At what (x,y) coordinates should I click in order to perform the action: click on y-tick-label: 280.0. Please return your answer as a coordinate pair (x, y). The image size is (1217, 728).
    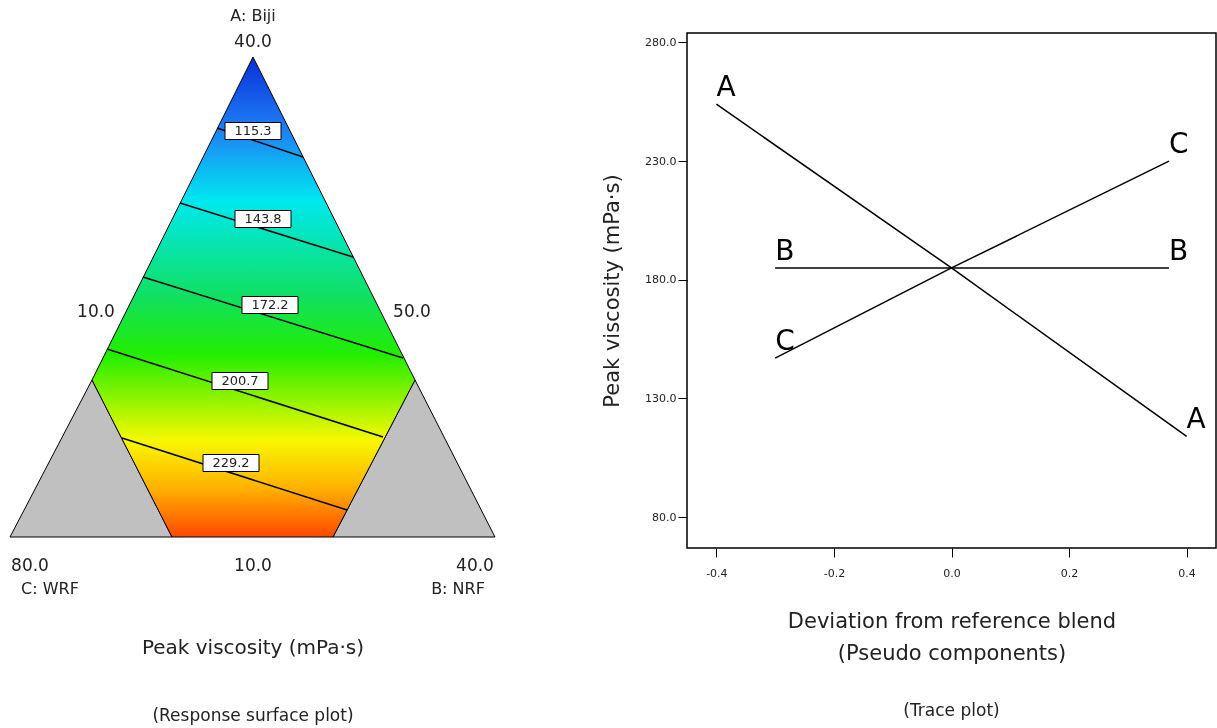
    Looking at the image, I should click on (661, 42).